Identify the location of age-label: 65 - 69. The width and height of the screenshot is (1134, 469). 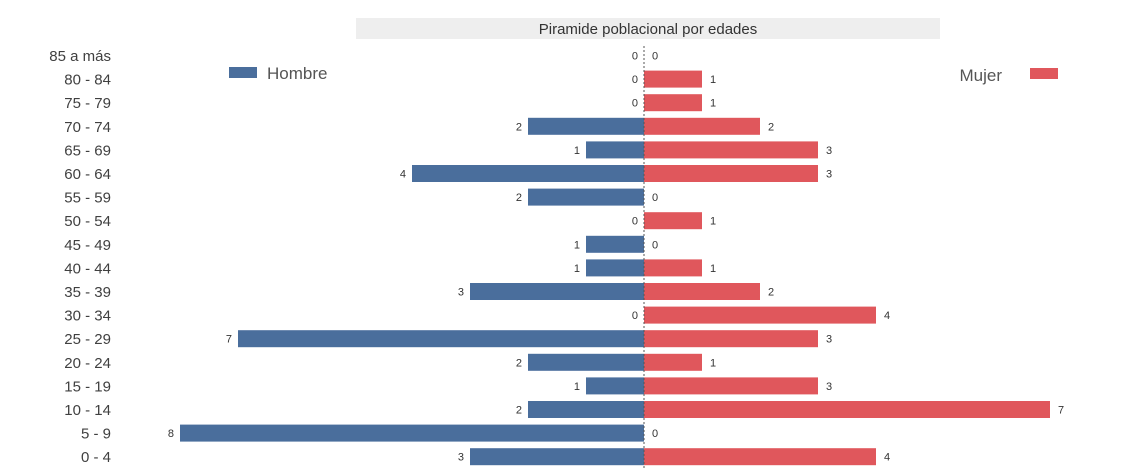
(87, 150).